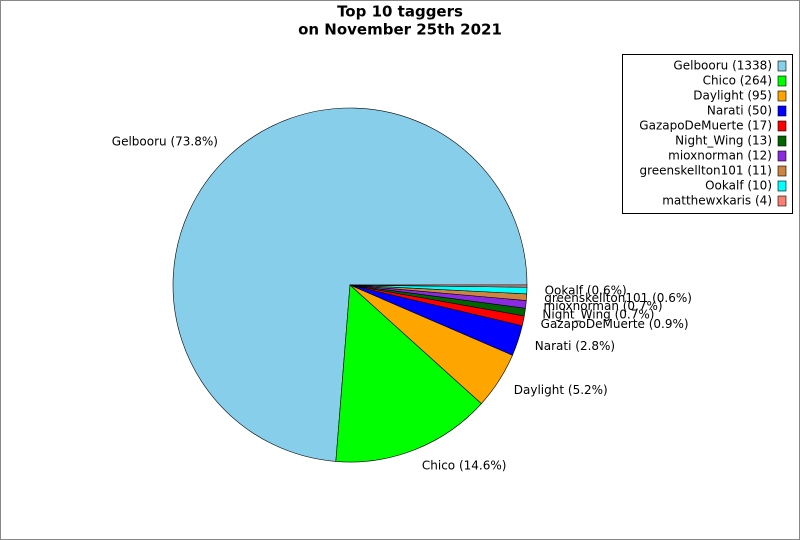  I want to click on legend-box, so click(707, 134).